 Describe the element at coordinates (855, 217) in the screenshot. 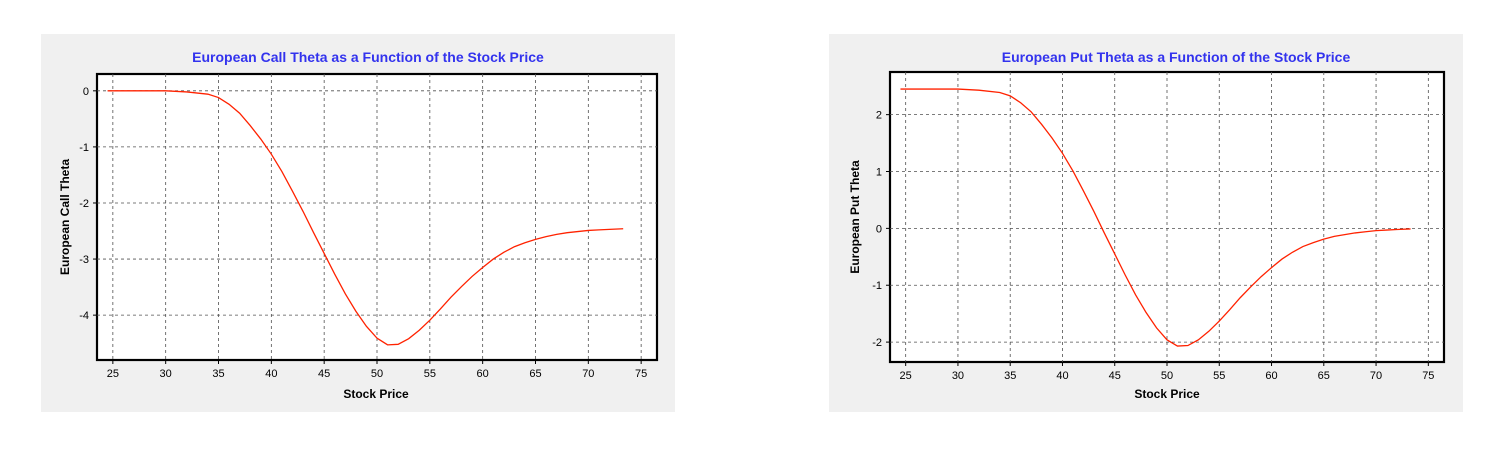

I see `y-axis-title: European Put Theta` at that location.